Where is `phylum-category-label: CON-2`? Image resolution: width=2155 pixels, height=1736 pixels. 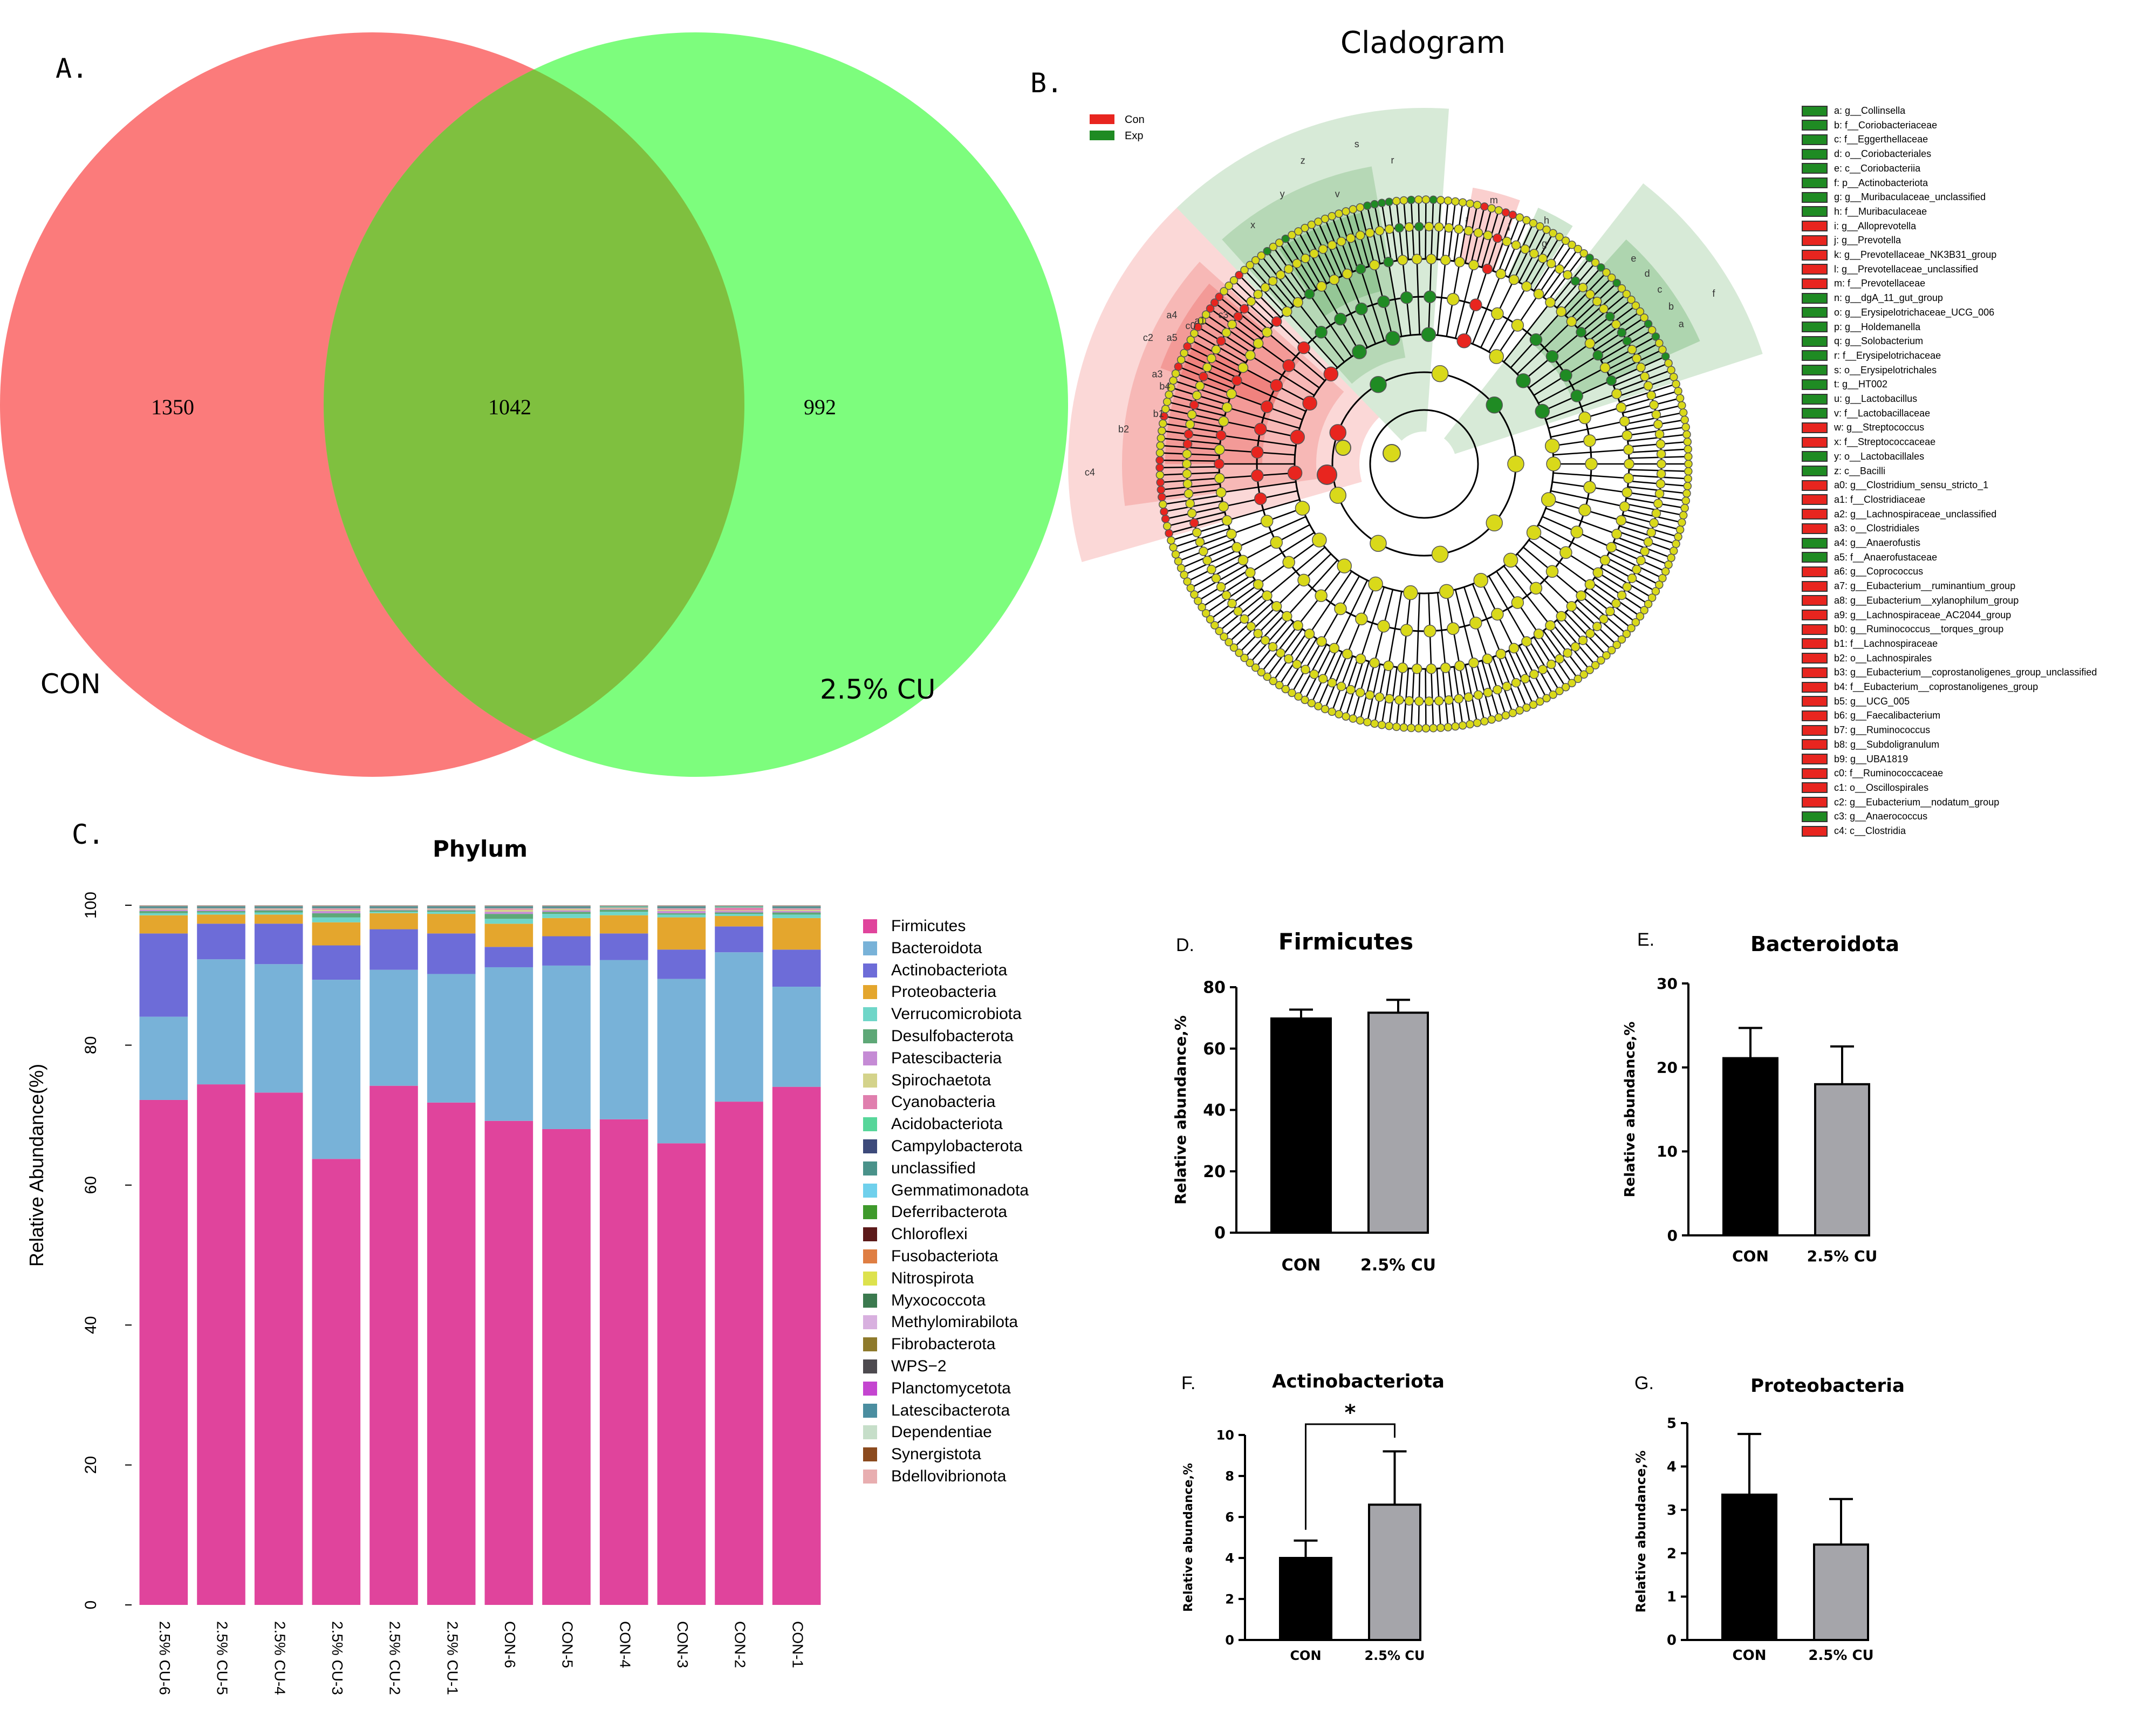 phylum-category-label: CON-2 is located at coordinates (741, 1644).